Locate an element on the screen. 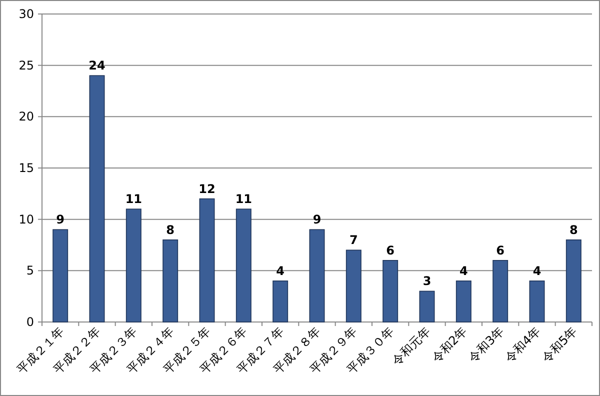  y-tick-label: 25 is located at coordinates (26, 65).